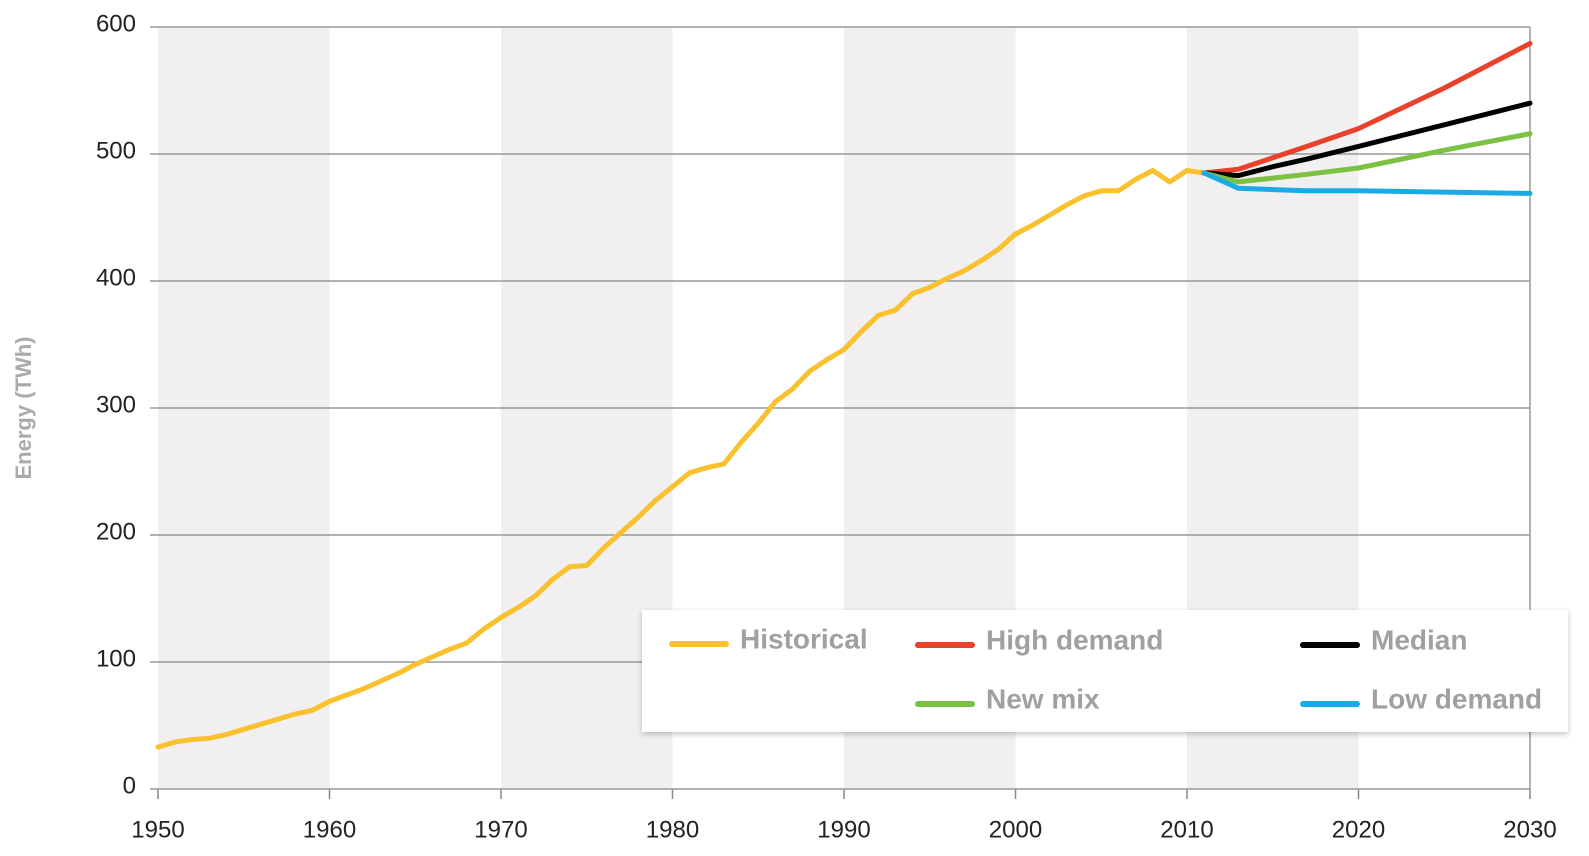 The height and width of the screenshot is (856, 1589). What do you see at coordinates (157, 829) in the screenshot?
I see `x-tick-label: 1950` at bounding box center [157, 829].